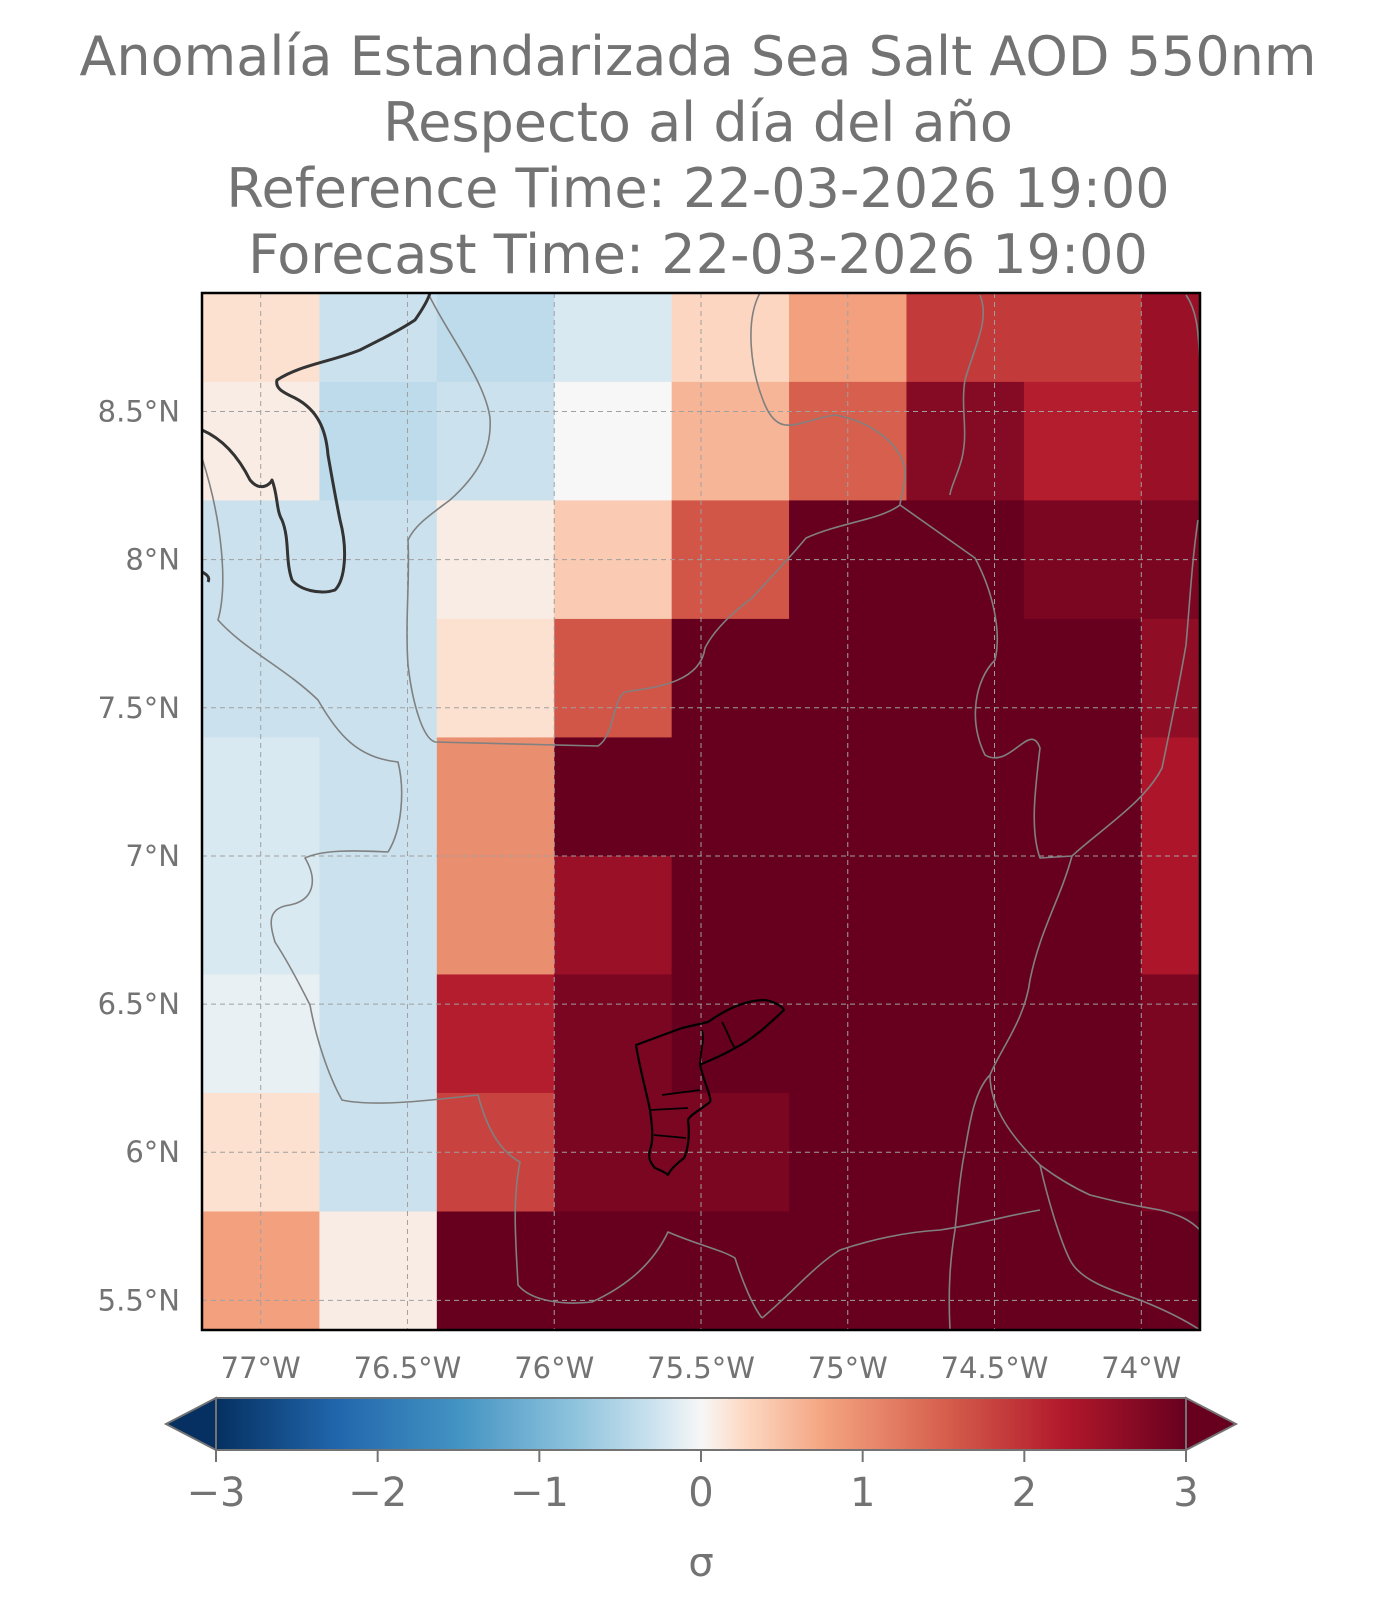 The width and height of the screenshot is (1396, 1600). I want to click on colorbar: −3 −2 −1 0 1 2 3 σ, so click(701, 1491).